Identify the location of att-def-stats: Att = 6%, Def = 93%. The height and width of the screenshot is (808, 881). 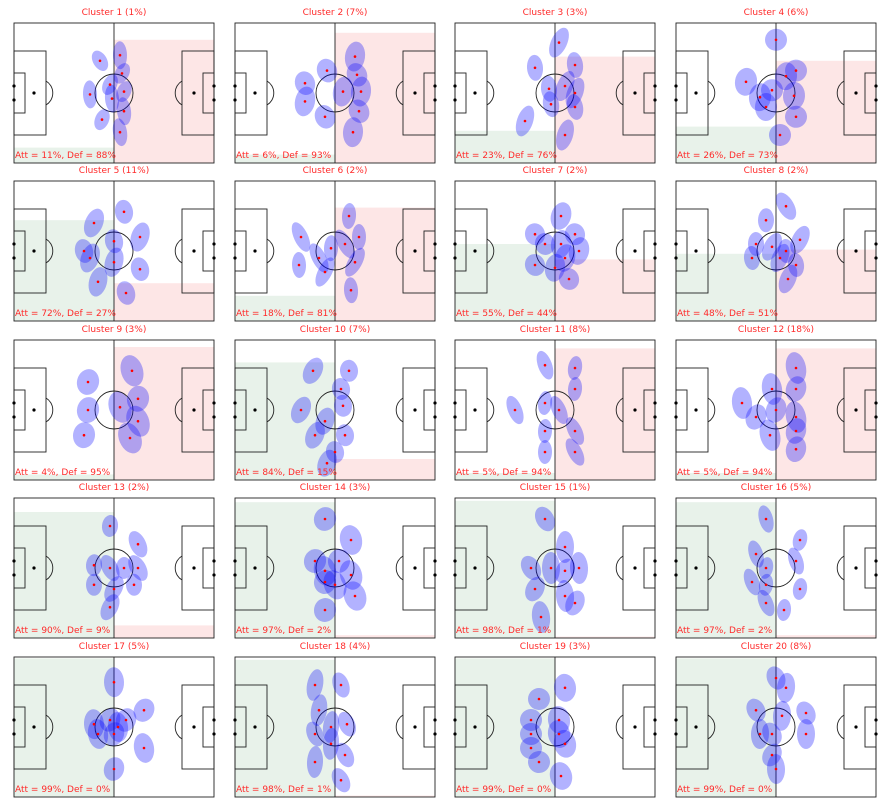
(284, 156).